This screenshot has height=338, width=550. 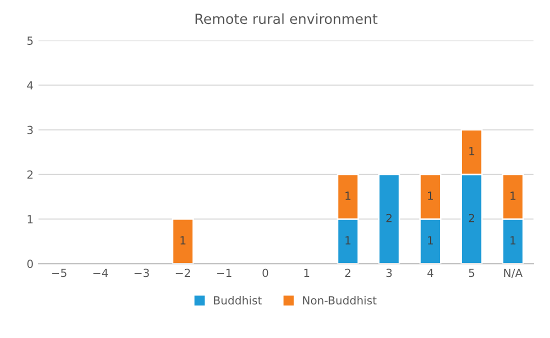 I want to click on y-tick-label: 5, so click(x=30, y=40).